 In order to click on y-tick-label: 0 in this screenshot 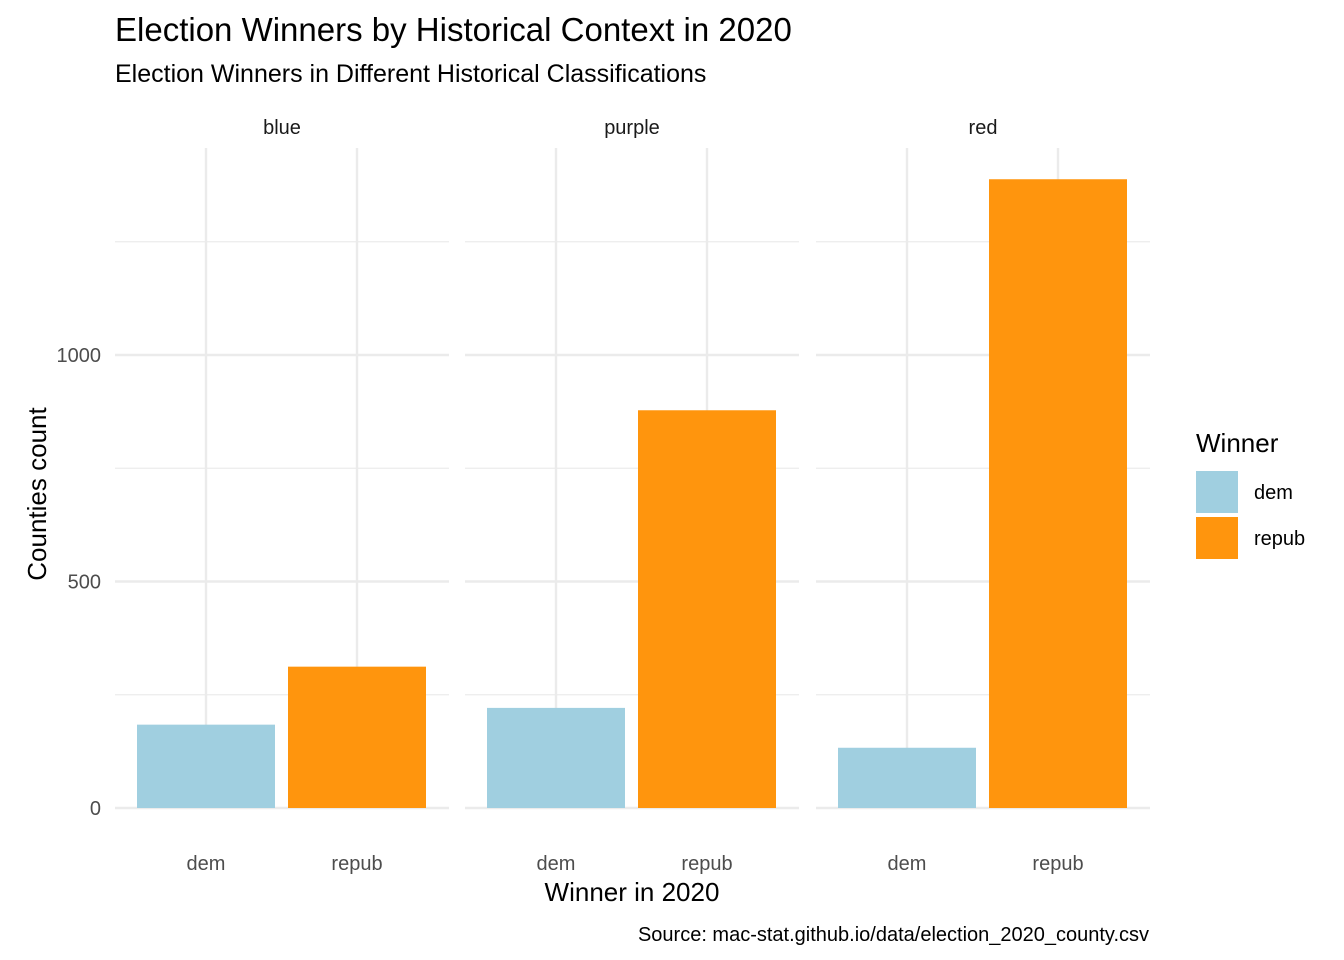, I will do `click(95, 809)`.